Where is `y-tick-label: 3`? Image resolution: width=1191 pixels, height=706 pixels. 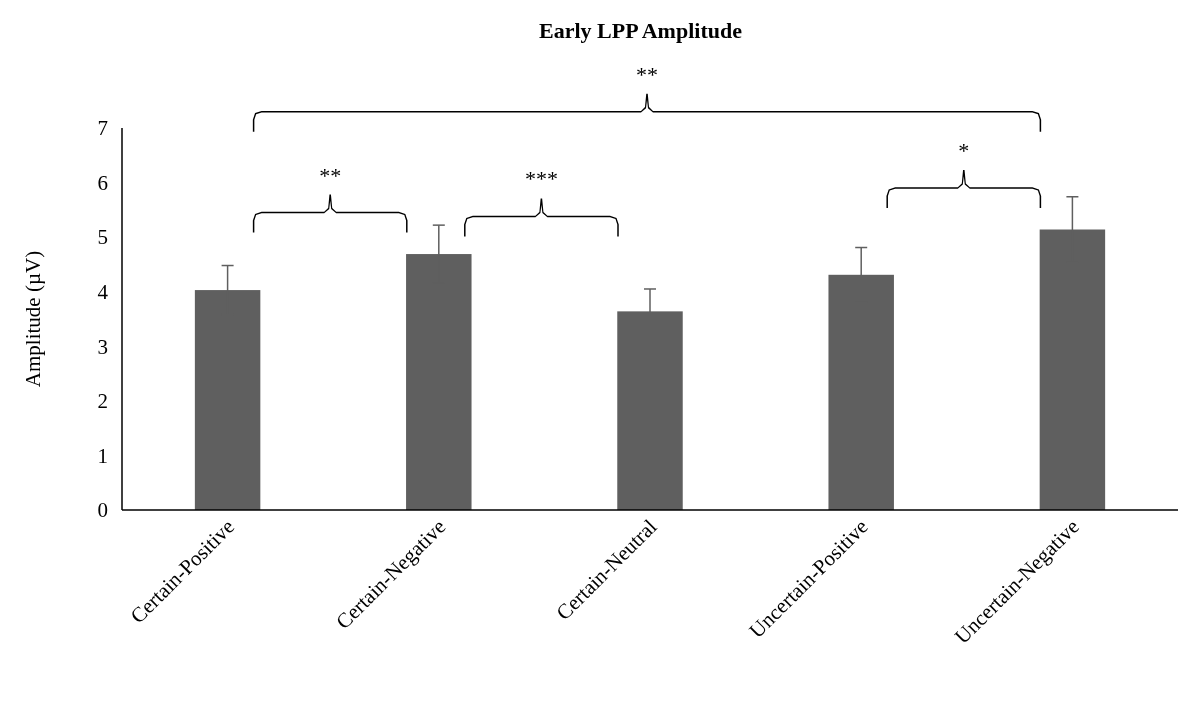 y-tick-label: 3 is located at coordinates (102, 346).